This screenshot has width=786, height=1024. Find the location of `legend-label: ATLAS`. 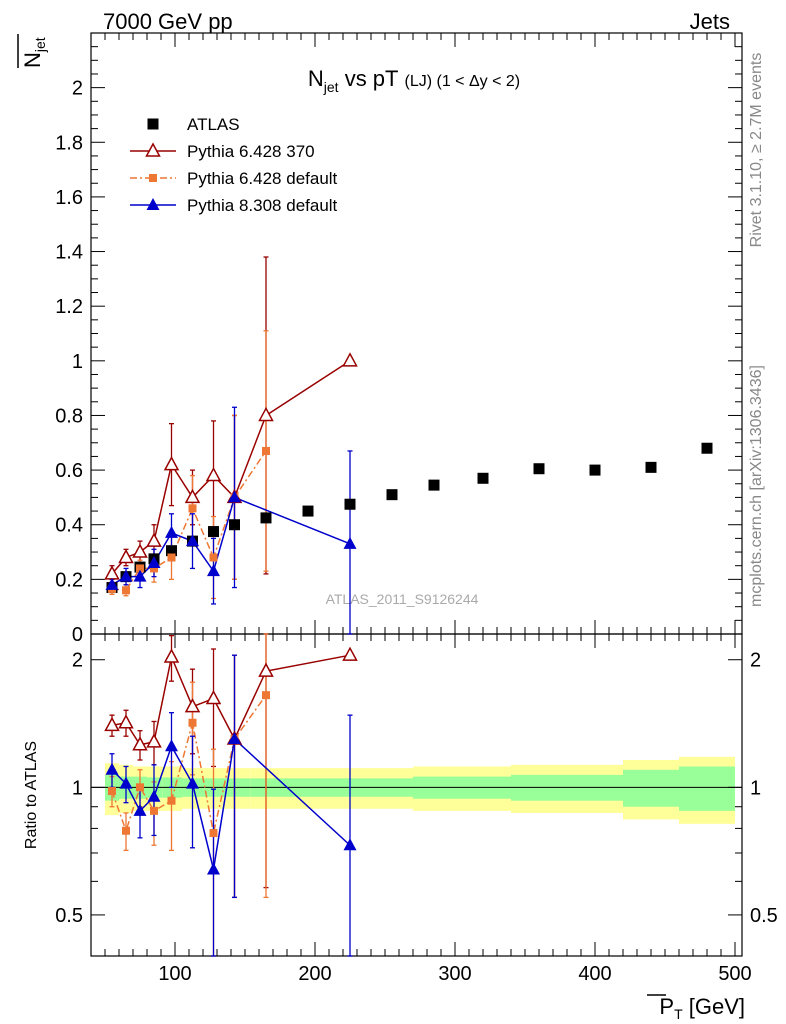

legend-label: ATLAS is located at coordinates (213, 124).